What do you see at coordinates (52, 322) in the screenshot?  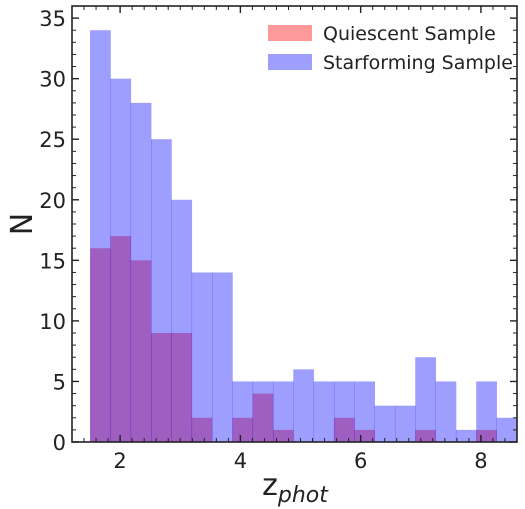 I see `y-tick-label: 10` at bounding box center [52, 322].